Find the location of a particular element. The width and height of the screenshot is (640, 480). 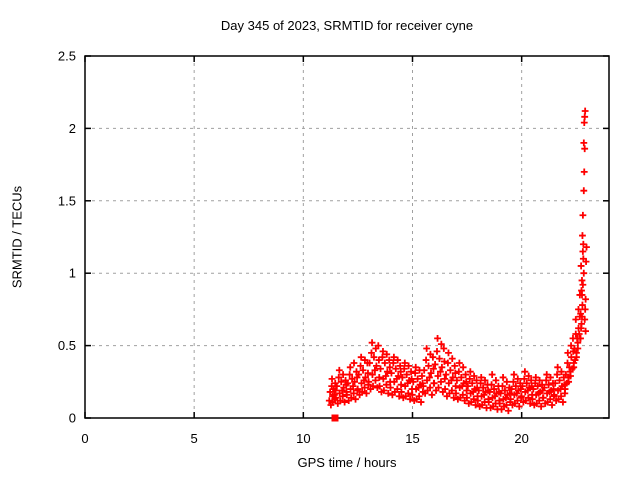

y-tick-label: 2 is located at coordinates (72, 128).